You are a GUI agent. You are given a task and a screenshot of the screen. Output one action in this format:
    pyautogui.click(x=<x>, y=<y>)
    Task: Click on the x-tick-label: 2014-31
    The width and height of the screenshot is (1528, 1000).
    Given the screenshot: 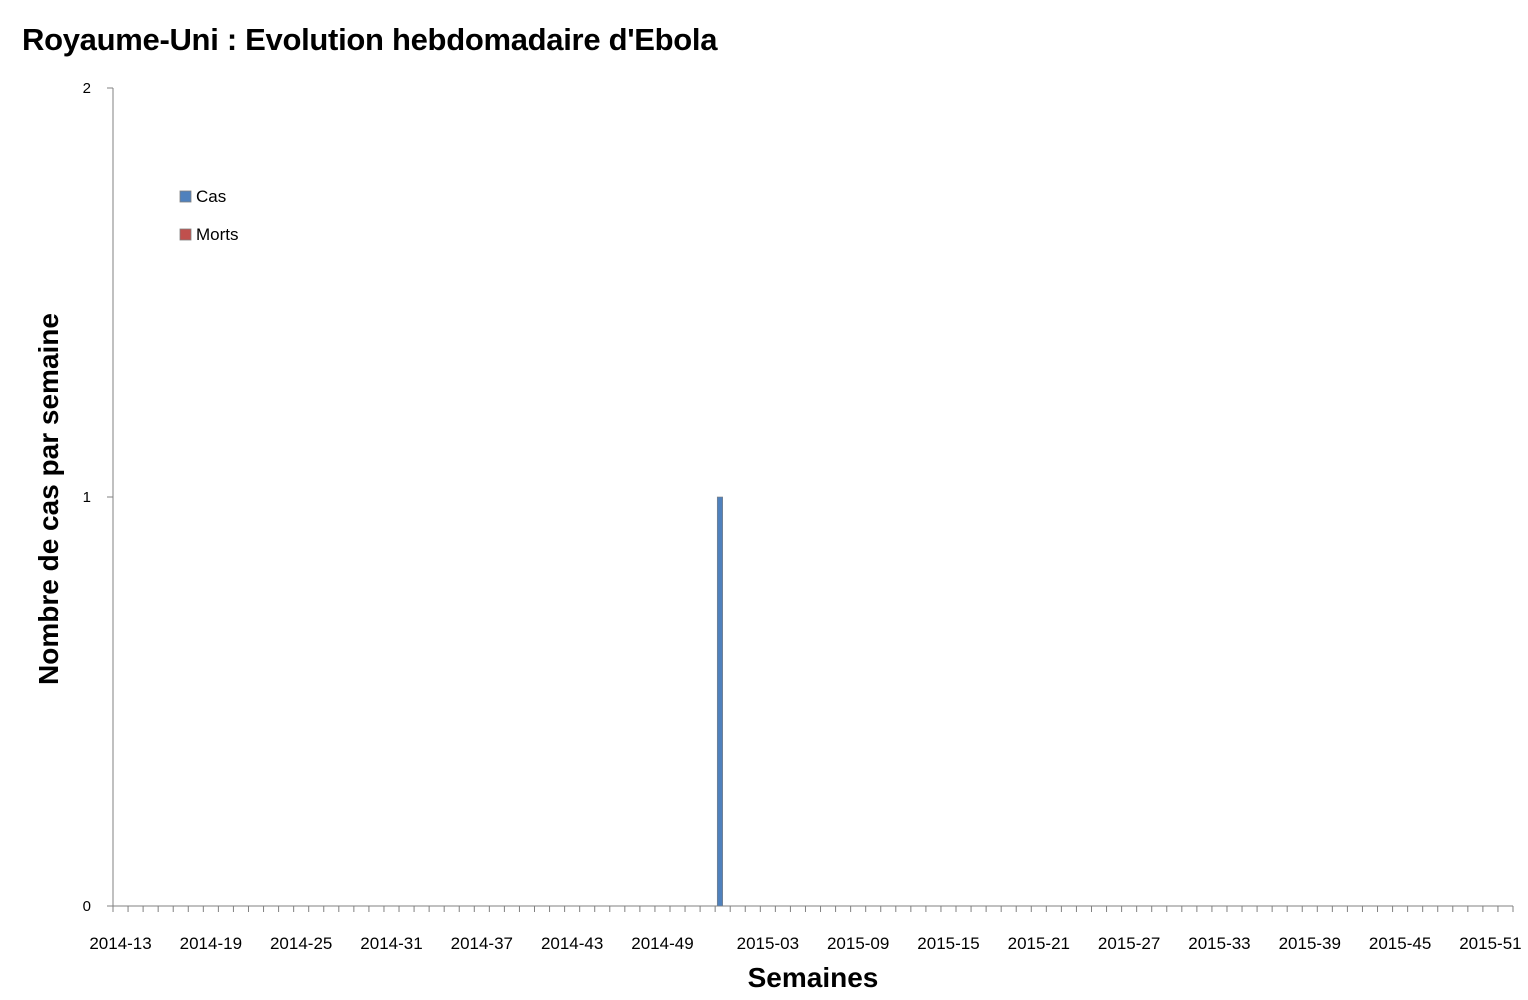 What is the action you would take?
    pyautogui.click(x=391, y=943)
    